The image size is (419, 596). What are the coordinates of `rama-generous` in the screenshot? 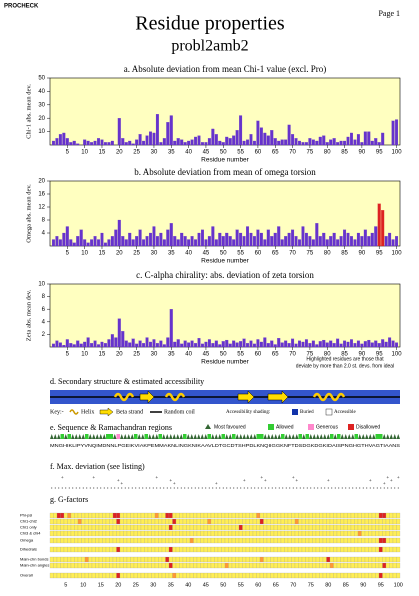 It's located at (118, 436).